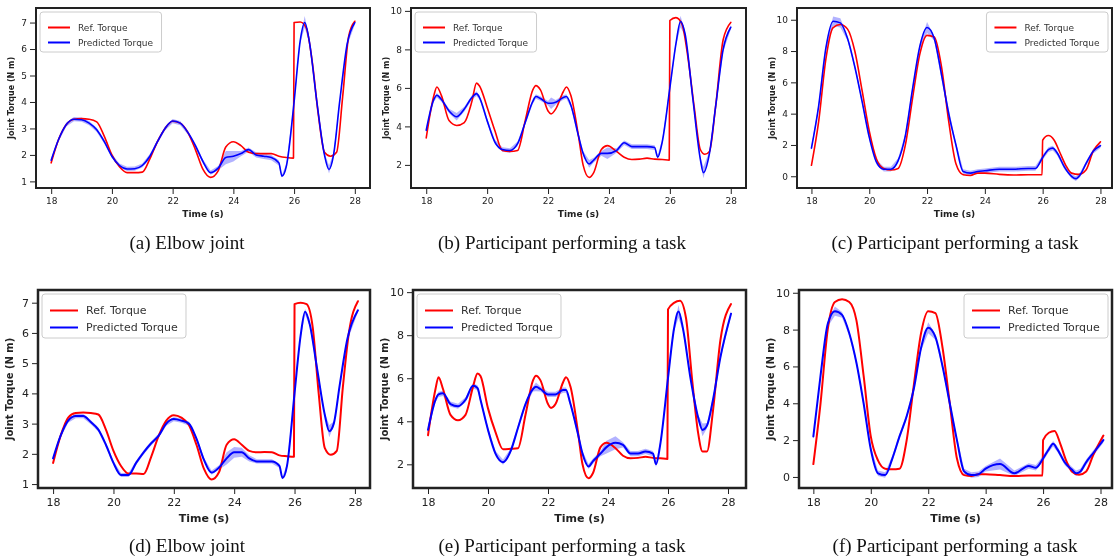  Describe the element at coordinates (955, 243) in the screenshot. I see `text: (c) Participant performing a task` at that location.